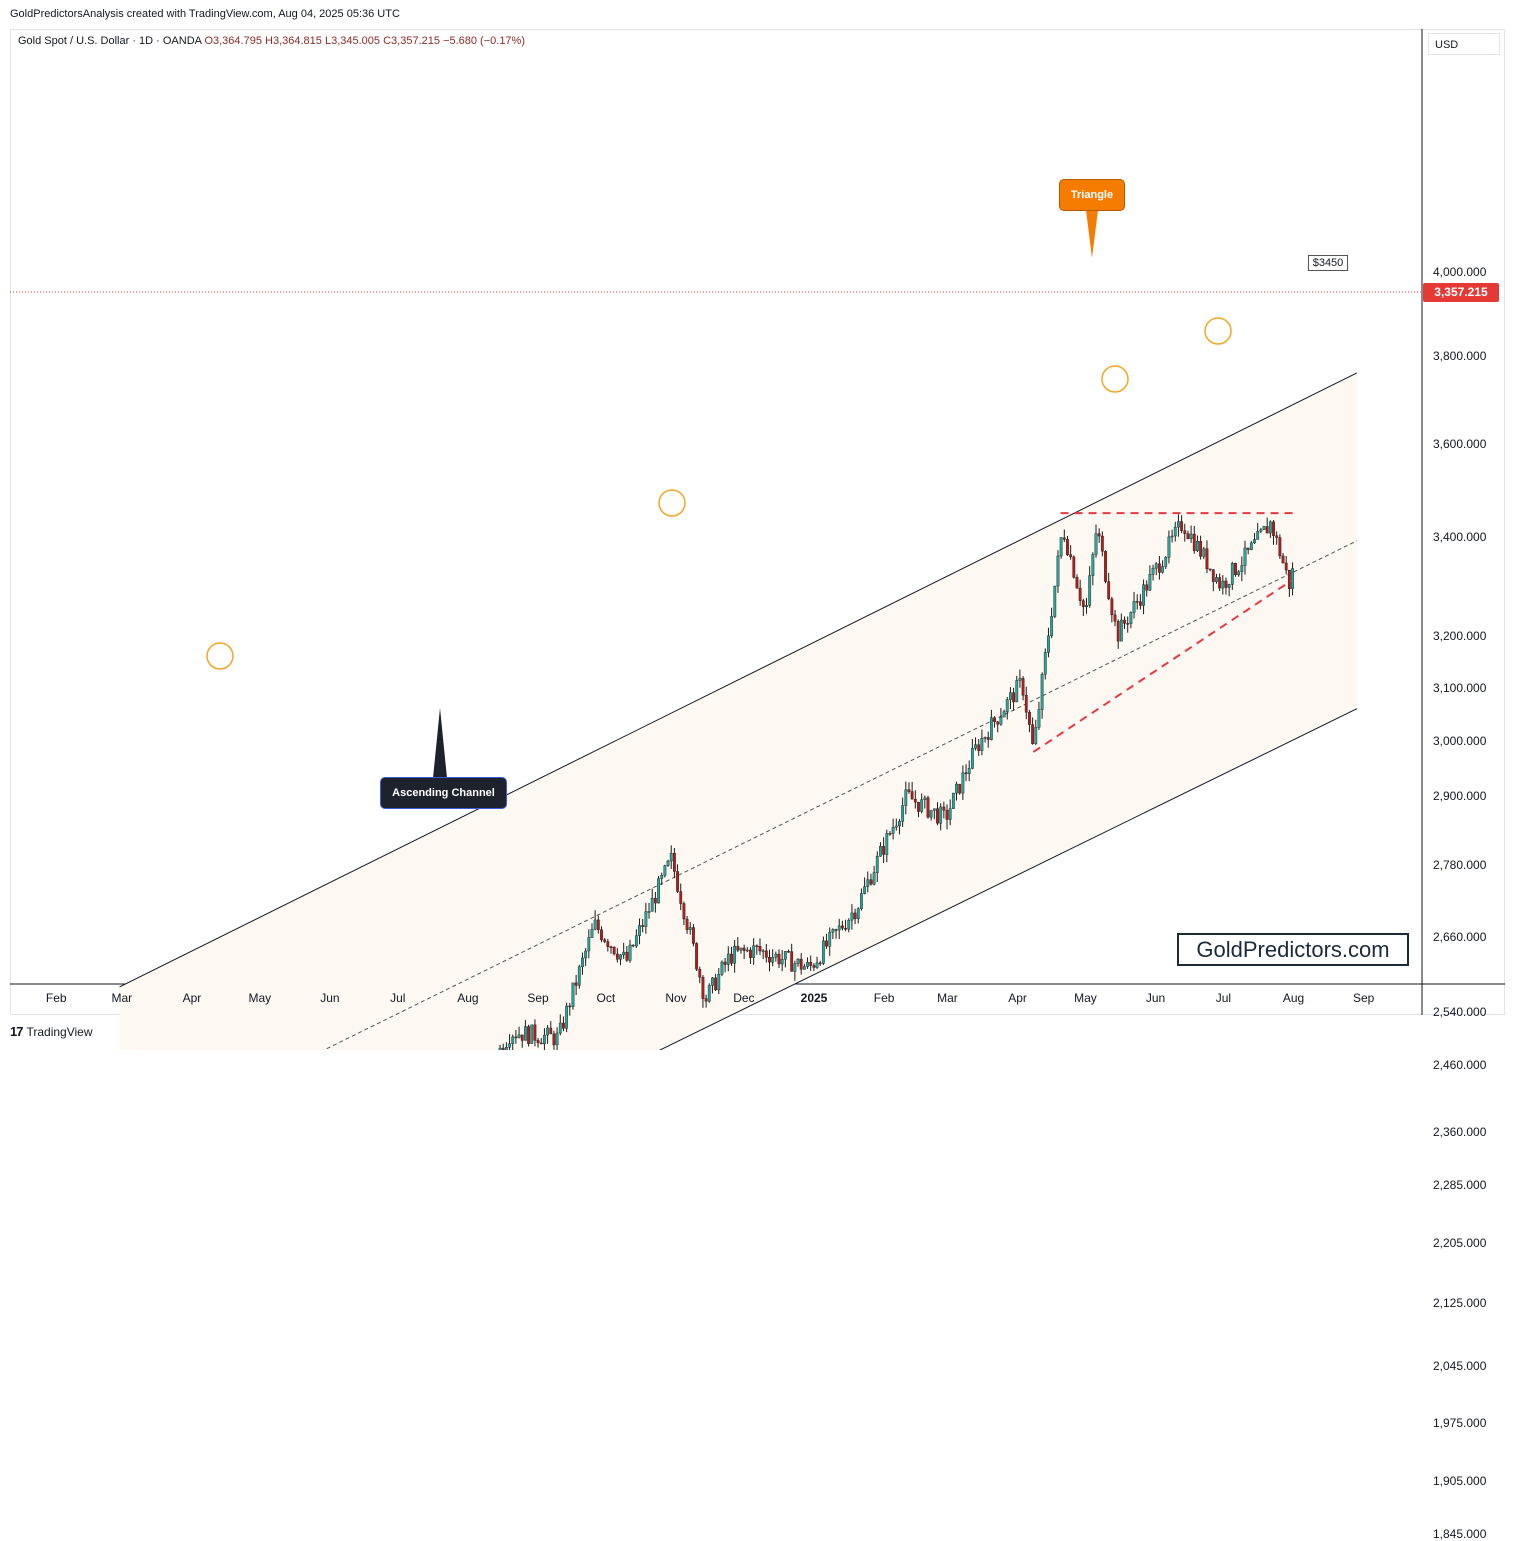 The image size is (1515, 1541). I want to click on triangle-callout: Triangle, so click(1092, 195).